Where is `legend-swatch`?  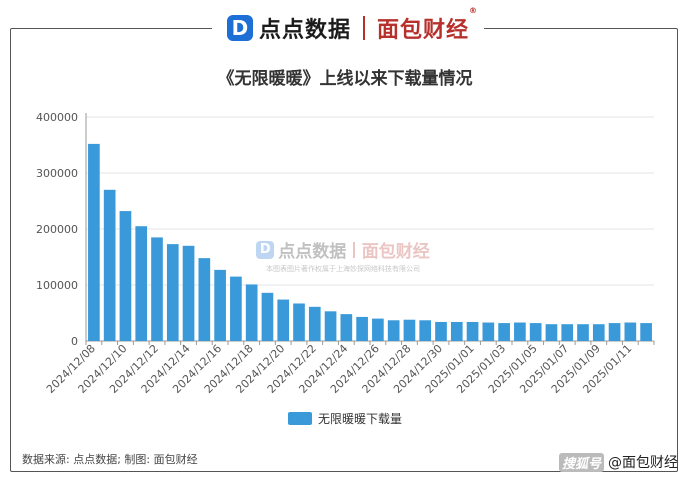
legend-swatch is located at coordinates (299, 418).